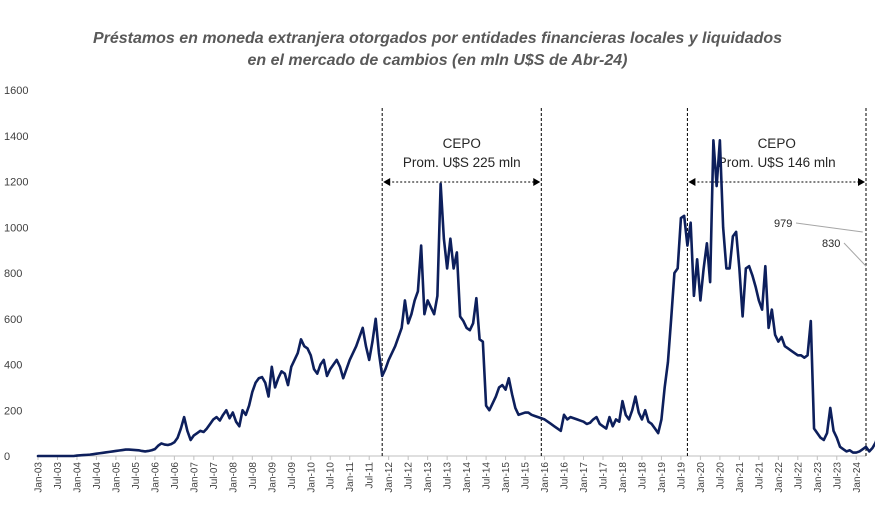 This screenshot has height=520, width=875. I want to click on y-tick-label: 1600, so click(16, 91).